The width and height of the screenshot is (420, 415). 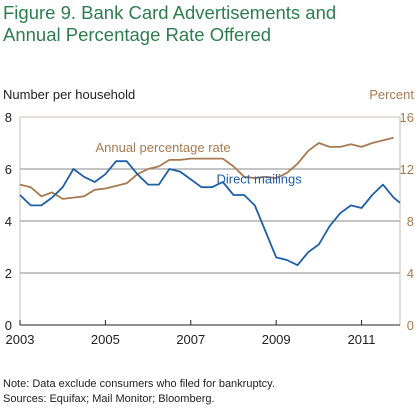 What do you see at coordinates (410, 273) in the screenshot?
I see `y-right-tick-label-4: 4` at bounding box center [410, 273].